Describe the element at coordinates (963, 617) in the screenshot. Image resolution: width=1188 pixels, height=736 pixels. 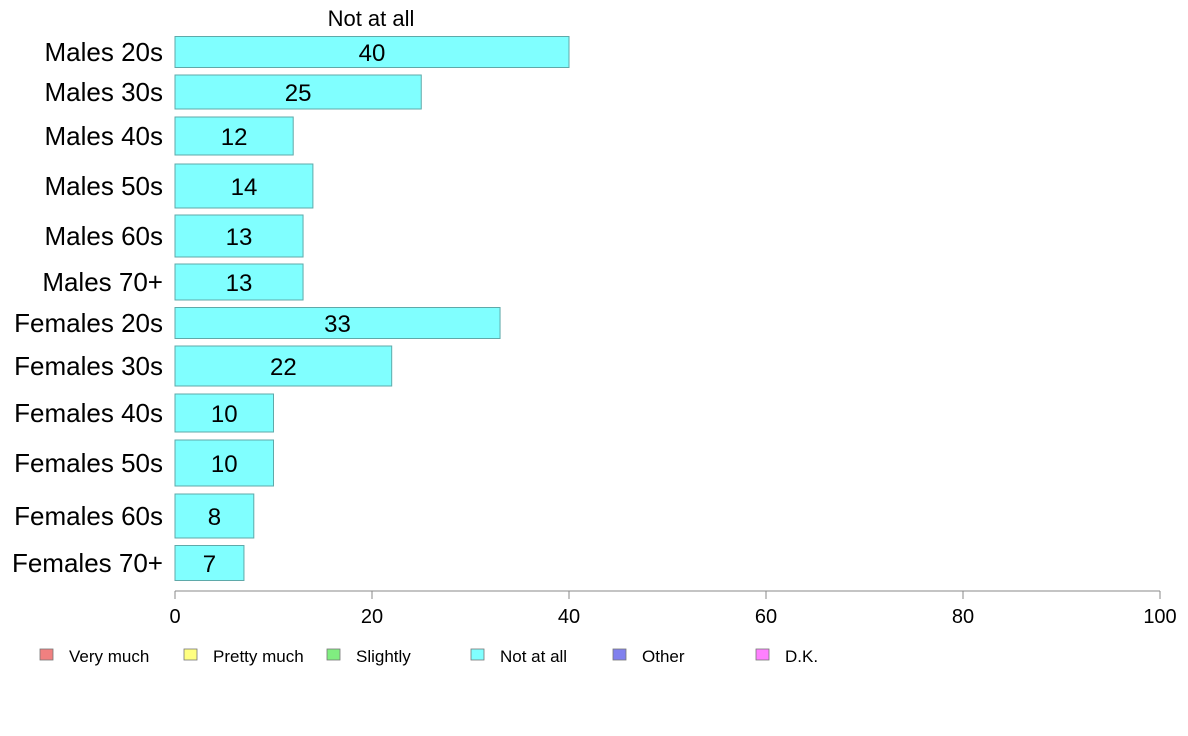
I see `x-tick-label: 80` at that location.